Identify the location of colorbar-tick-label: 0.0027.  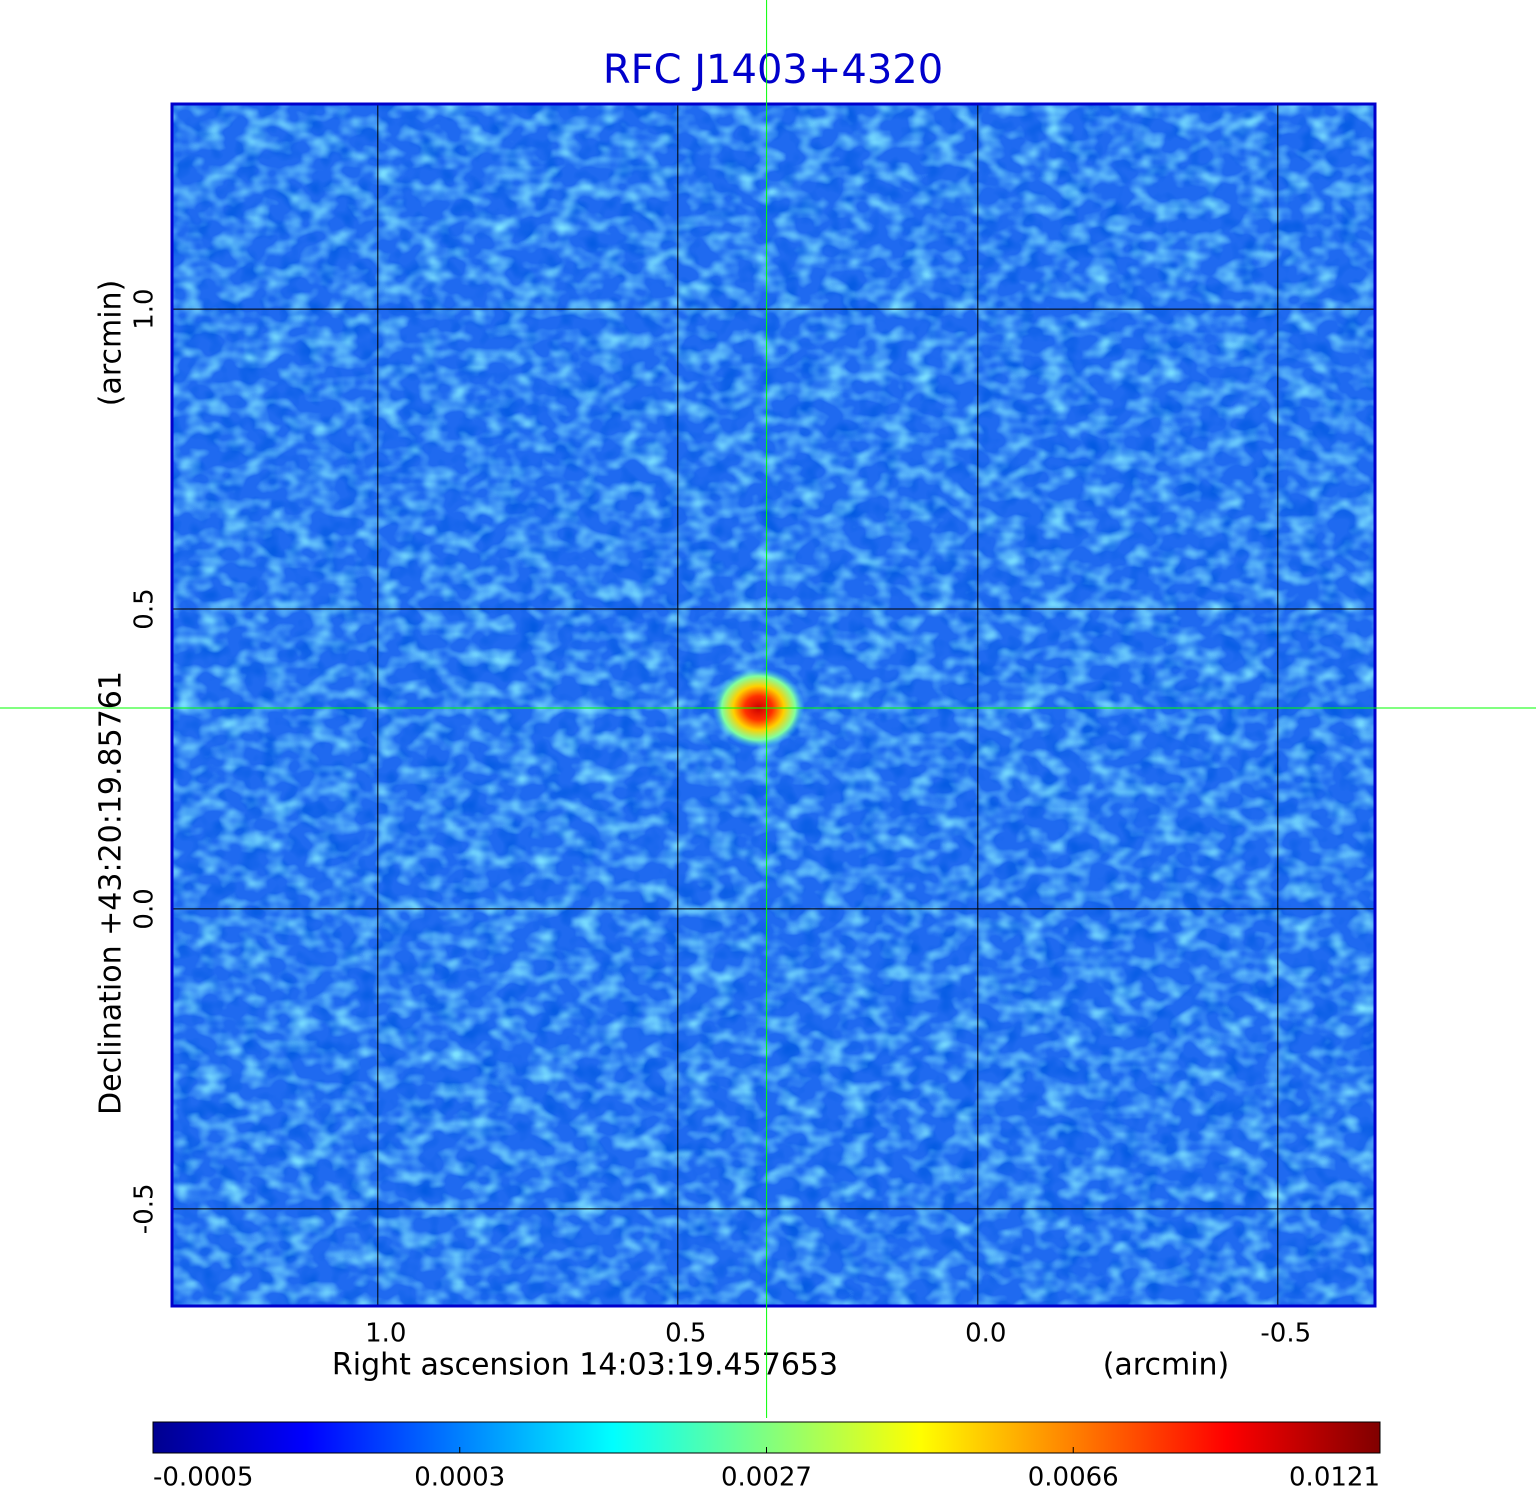
(766, 1478).